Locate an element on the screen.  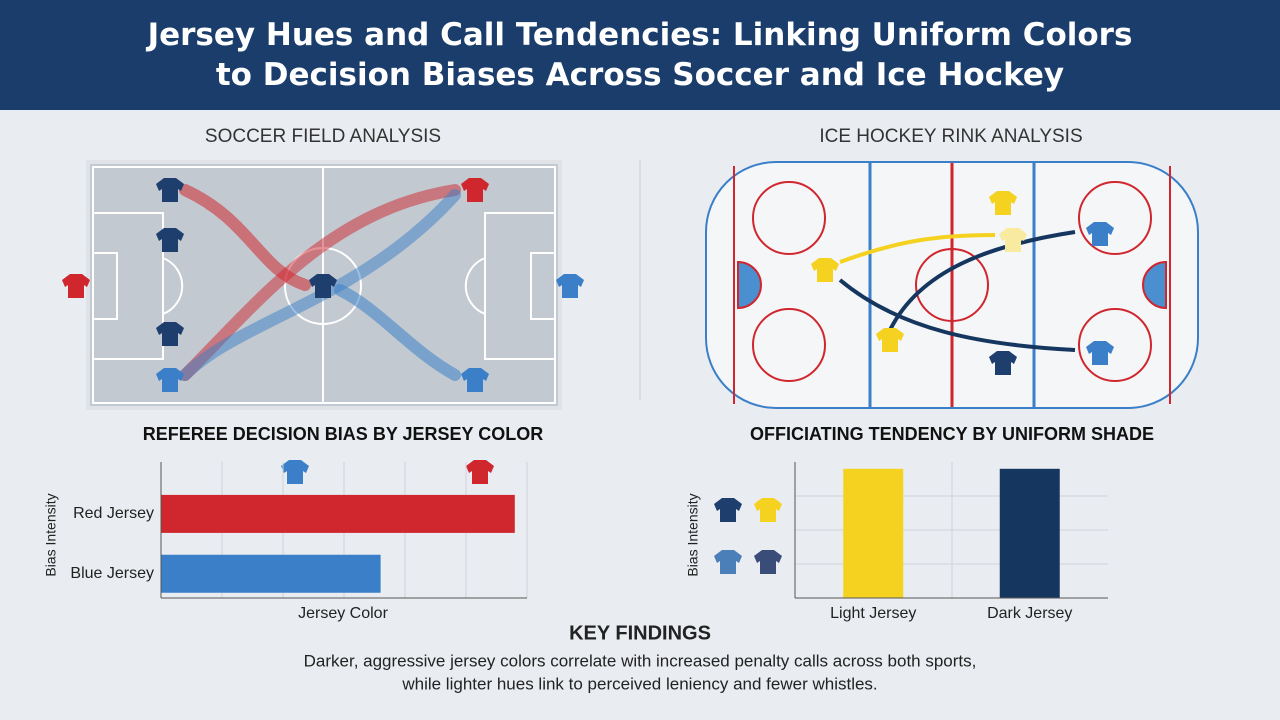
chart-title: OFFICIATING TENDENCY BY UNIFORM SHADE is located at coordinates (952, 434).